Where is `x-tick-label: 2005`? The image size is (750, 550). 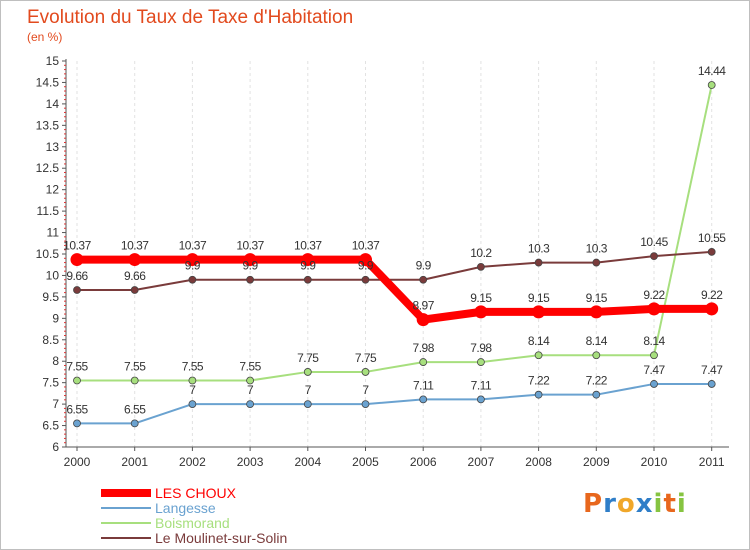
x-tick-label: 2005 is located at coordinates (365, 462).